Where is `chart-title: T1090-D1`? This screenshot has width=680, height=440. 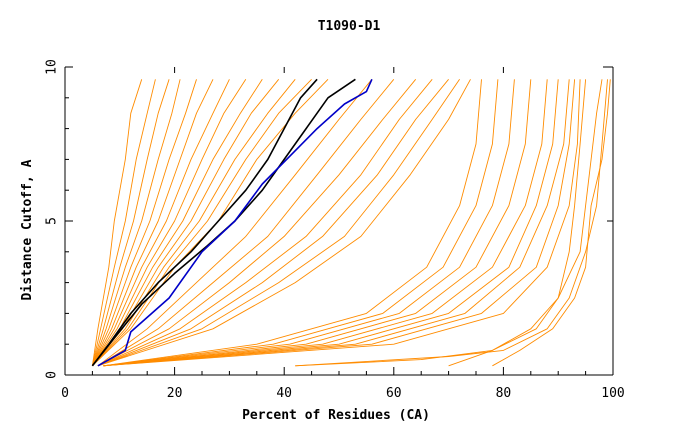
chart-title: T1090-D1 is located at coordinates (349, 26).